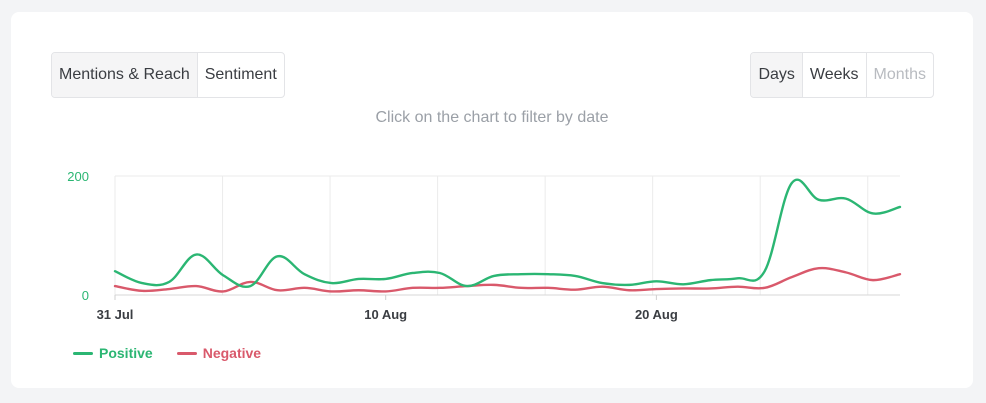 The height and width of the screenshot is (403, 986). Describe the element at coordinates (124, 75) in the screenshot. I see `tab-mentions-reach: Mentions & Reach` at that location.